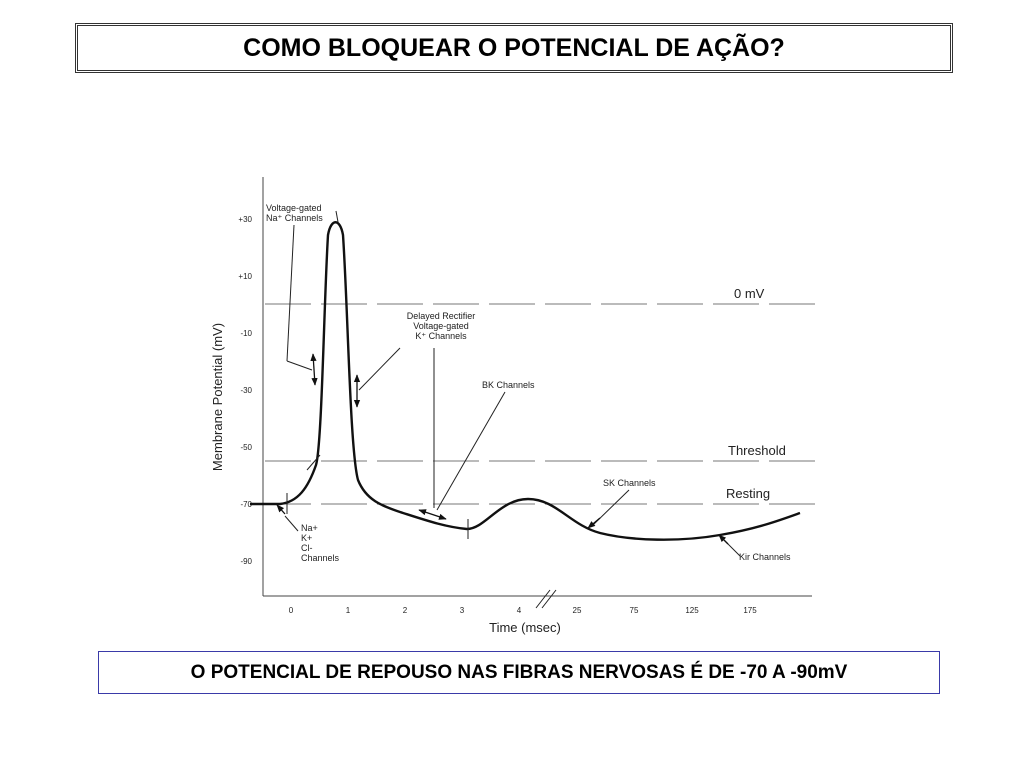 This screenshot has width=1024, height=768. I want to click on y-tick-label: -90, so click(246, 561).